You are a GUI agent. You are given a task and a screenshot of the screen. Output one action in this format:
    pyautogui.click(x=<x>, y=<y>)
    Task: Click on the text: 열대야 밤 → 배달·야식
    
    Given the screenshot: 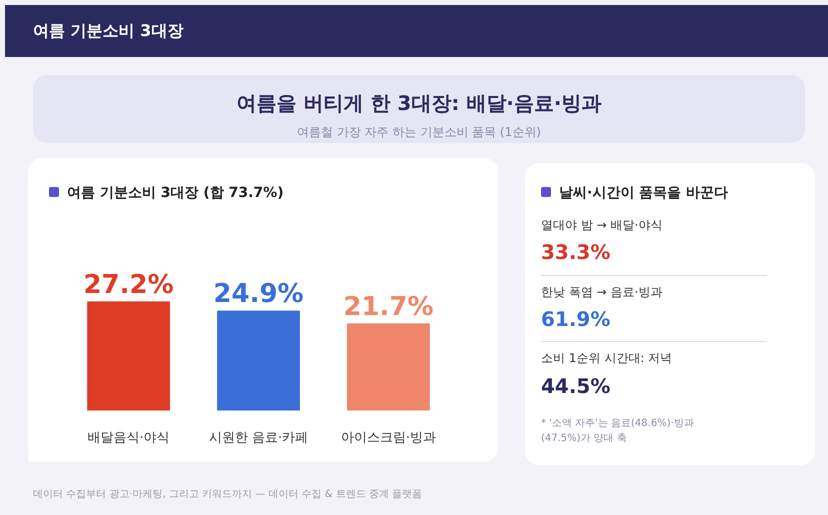 What is the action you would take?
    pyautogui.click(x=602, y=225)
    